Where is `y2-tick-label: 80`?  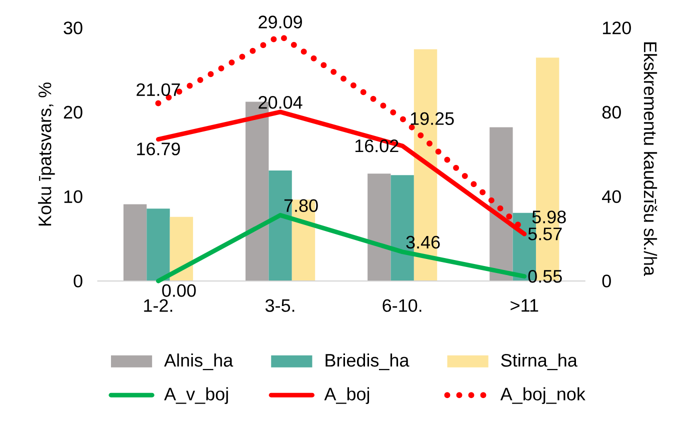
y2-tick-label: 80 is located at coordinates (611, 112).